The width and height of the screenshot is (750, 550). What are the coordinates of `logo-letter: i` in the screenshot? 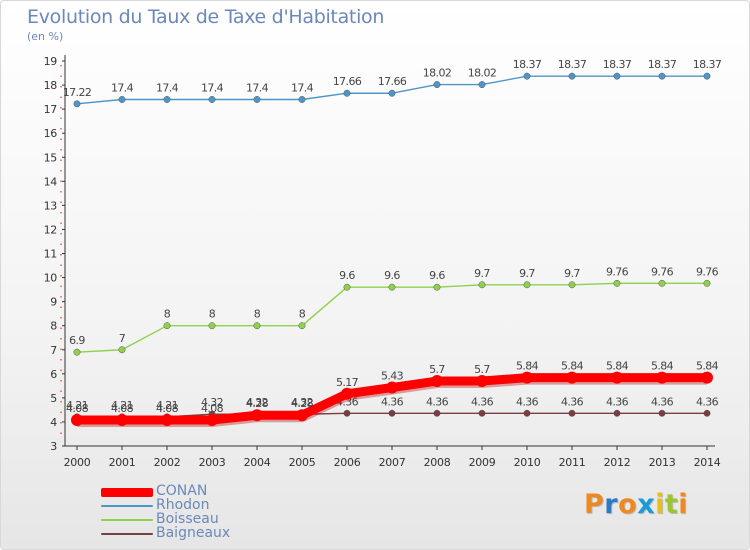 It's located at (683, 504).